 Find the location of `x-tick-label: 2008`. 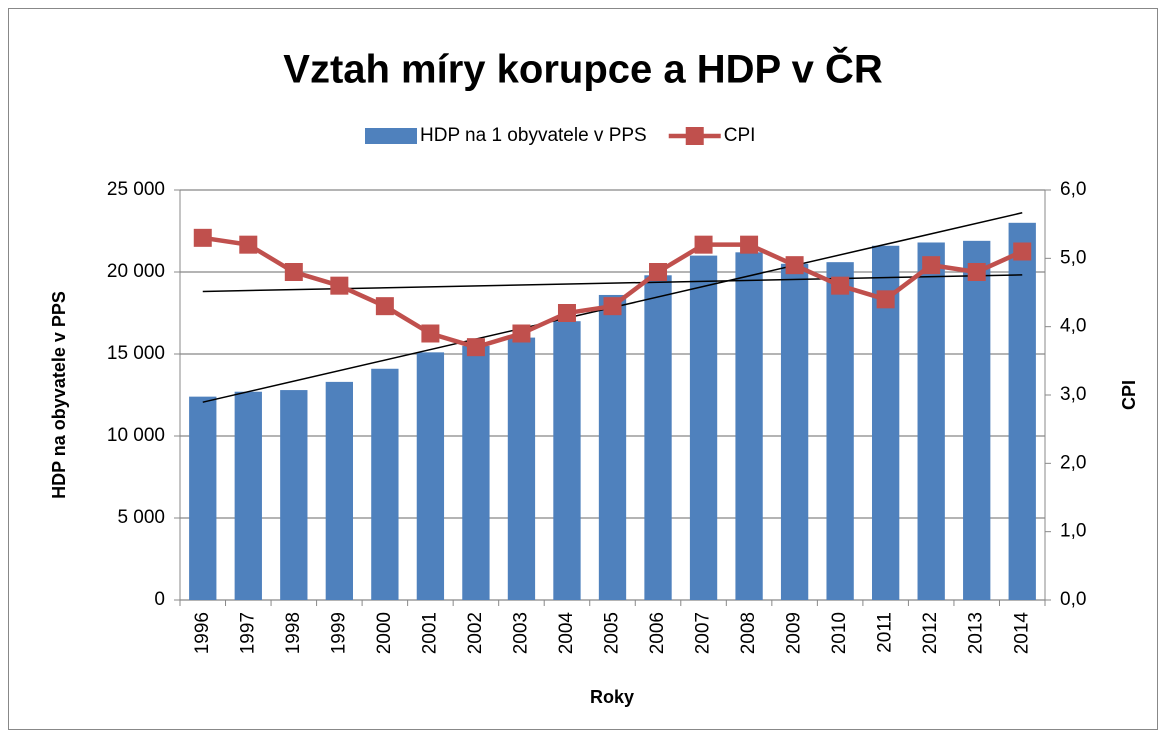

x-tick-label: 2008 is located at coordinates (748, 633).